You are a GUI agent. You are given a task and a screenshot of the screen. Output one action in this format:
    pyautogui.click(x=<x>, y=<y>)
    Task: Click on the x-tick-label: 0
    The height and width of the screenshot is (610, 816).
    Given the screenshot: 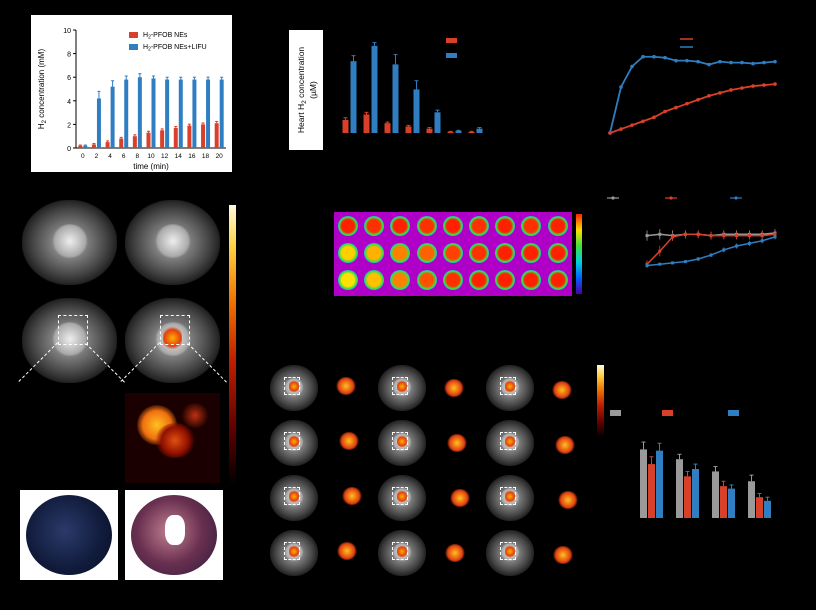 What is the action you would take?
    pyautogui.click(x=83, y=156)
    